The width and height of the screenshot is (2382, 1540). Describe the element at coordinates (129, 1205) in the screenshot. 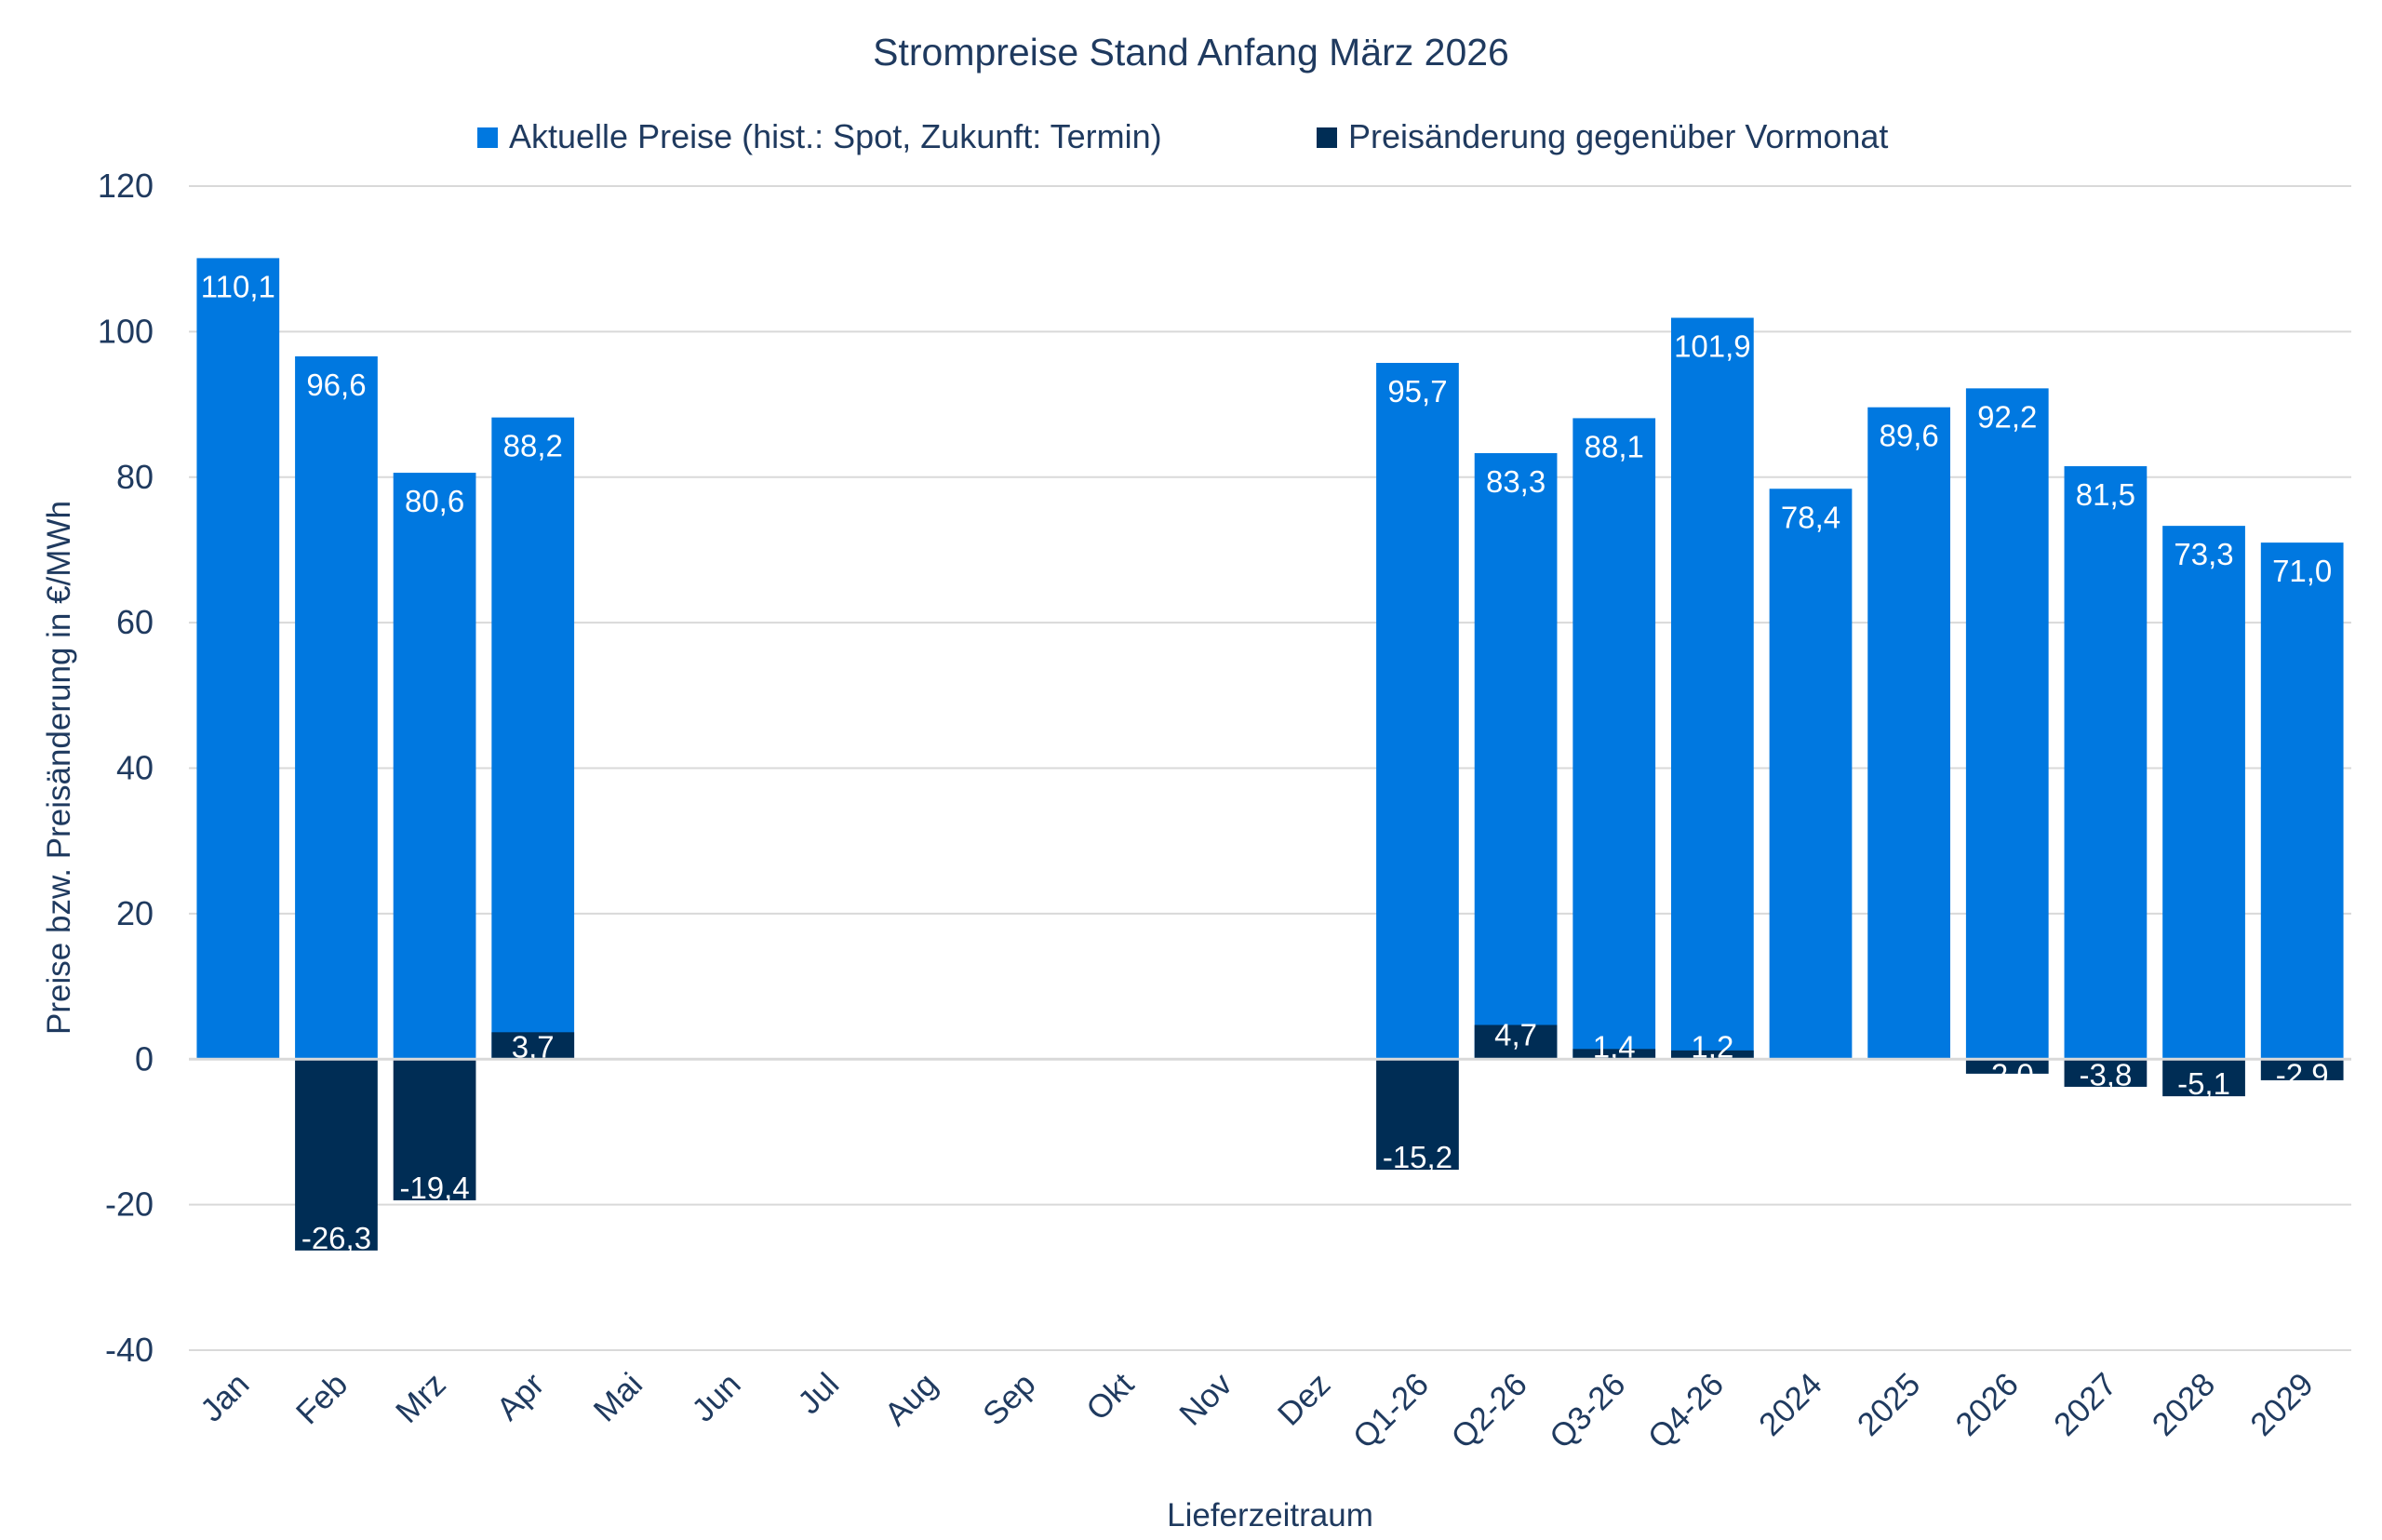

I see `y-tick-label: -20` at that location.